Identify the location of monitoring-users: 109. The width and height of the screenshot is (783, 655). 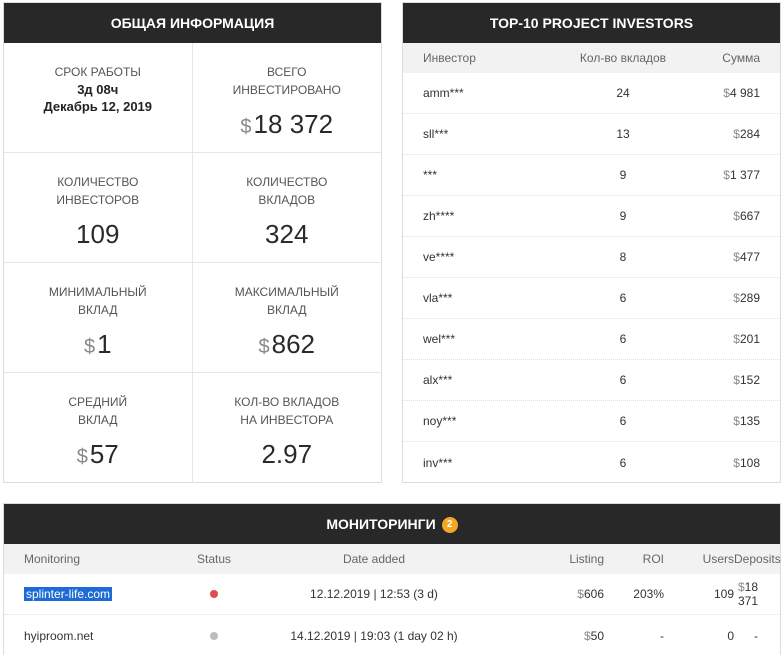
(723, 594).